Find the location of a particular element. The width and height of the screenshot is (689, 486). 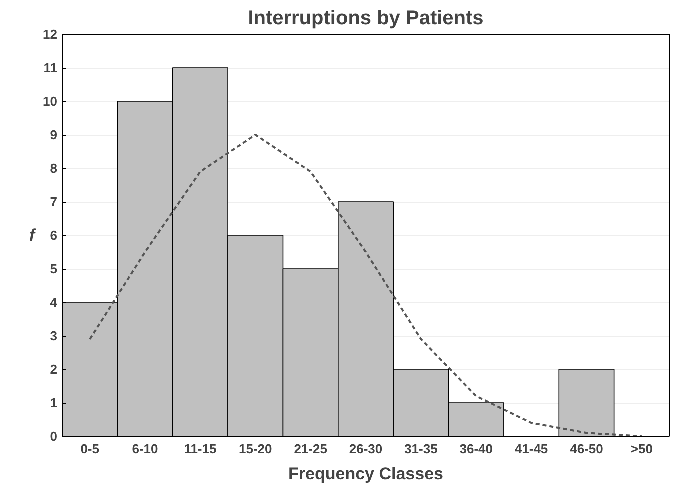

chart-title: Interruptions by Patients is located at coordinates (366, 19).